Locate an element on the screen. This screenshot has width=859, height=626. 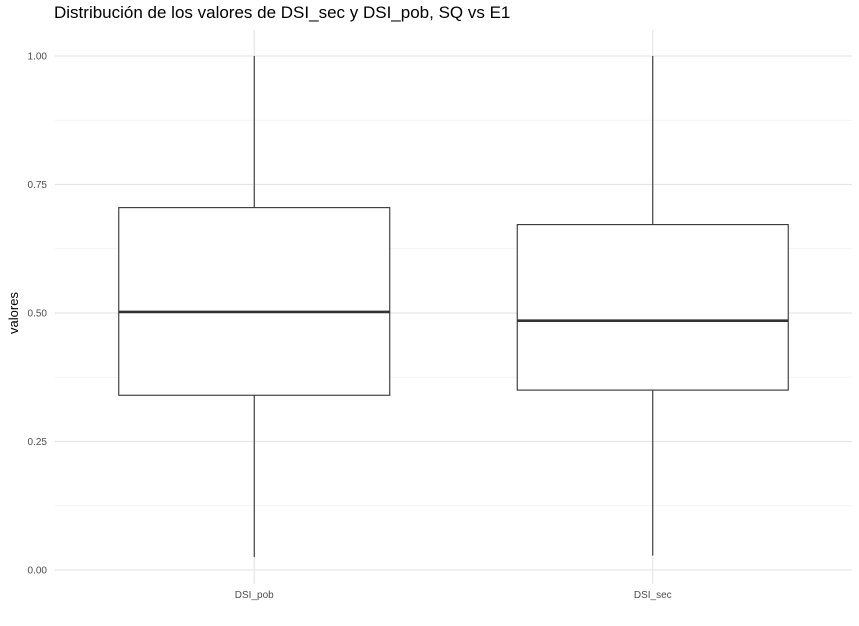
x-tick-label: DSI_pob is located at coordinates (254, 595).